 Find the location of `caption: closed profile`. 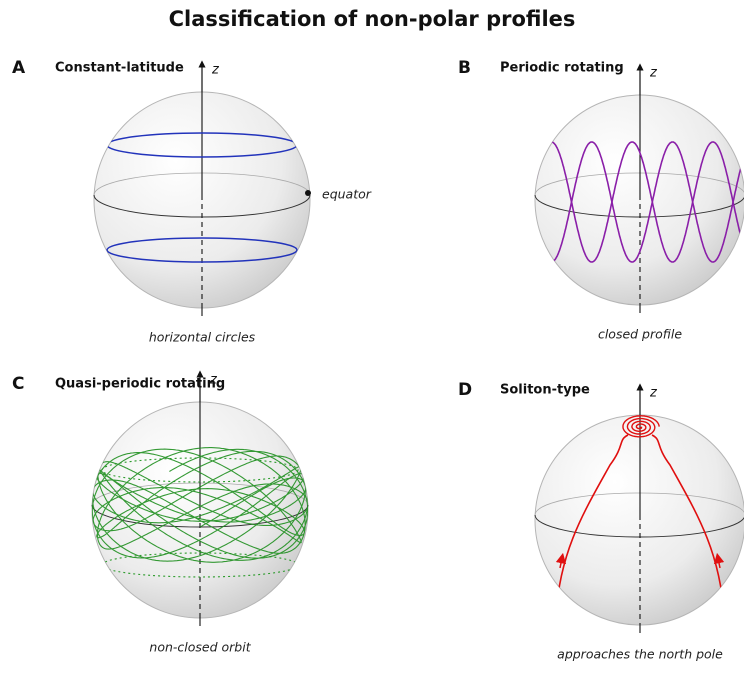

caption: closed profile is located at coordinates (640, 334).